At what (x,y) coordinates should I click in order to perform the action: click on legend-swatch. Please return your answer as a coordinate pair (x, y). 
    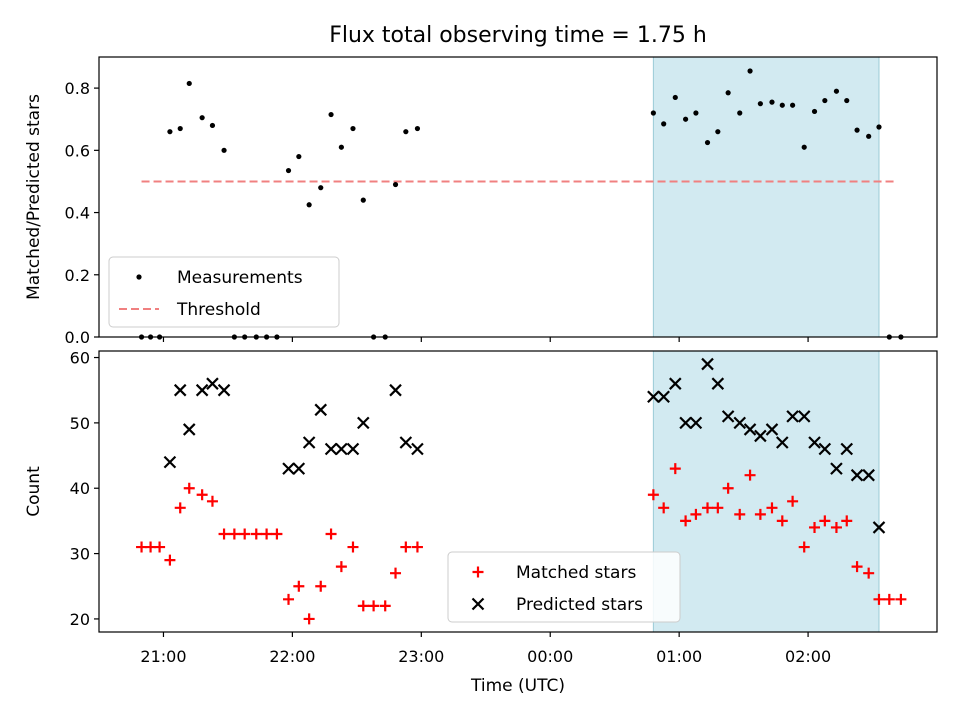
    Looking at the image, I should click on (139, 277).